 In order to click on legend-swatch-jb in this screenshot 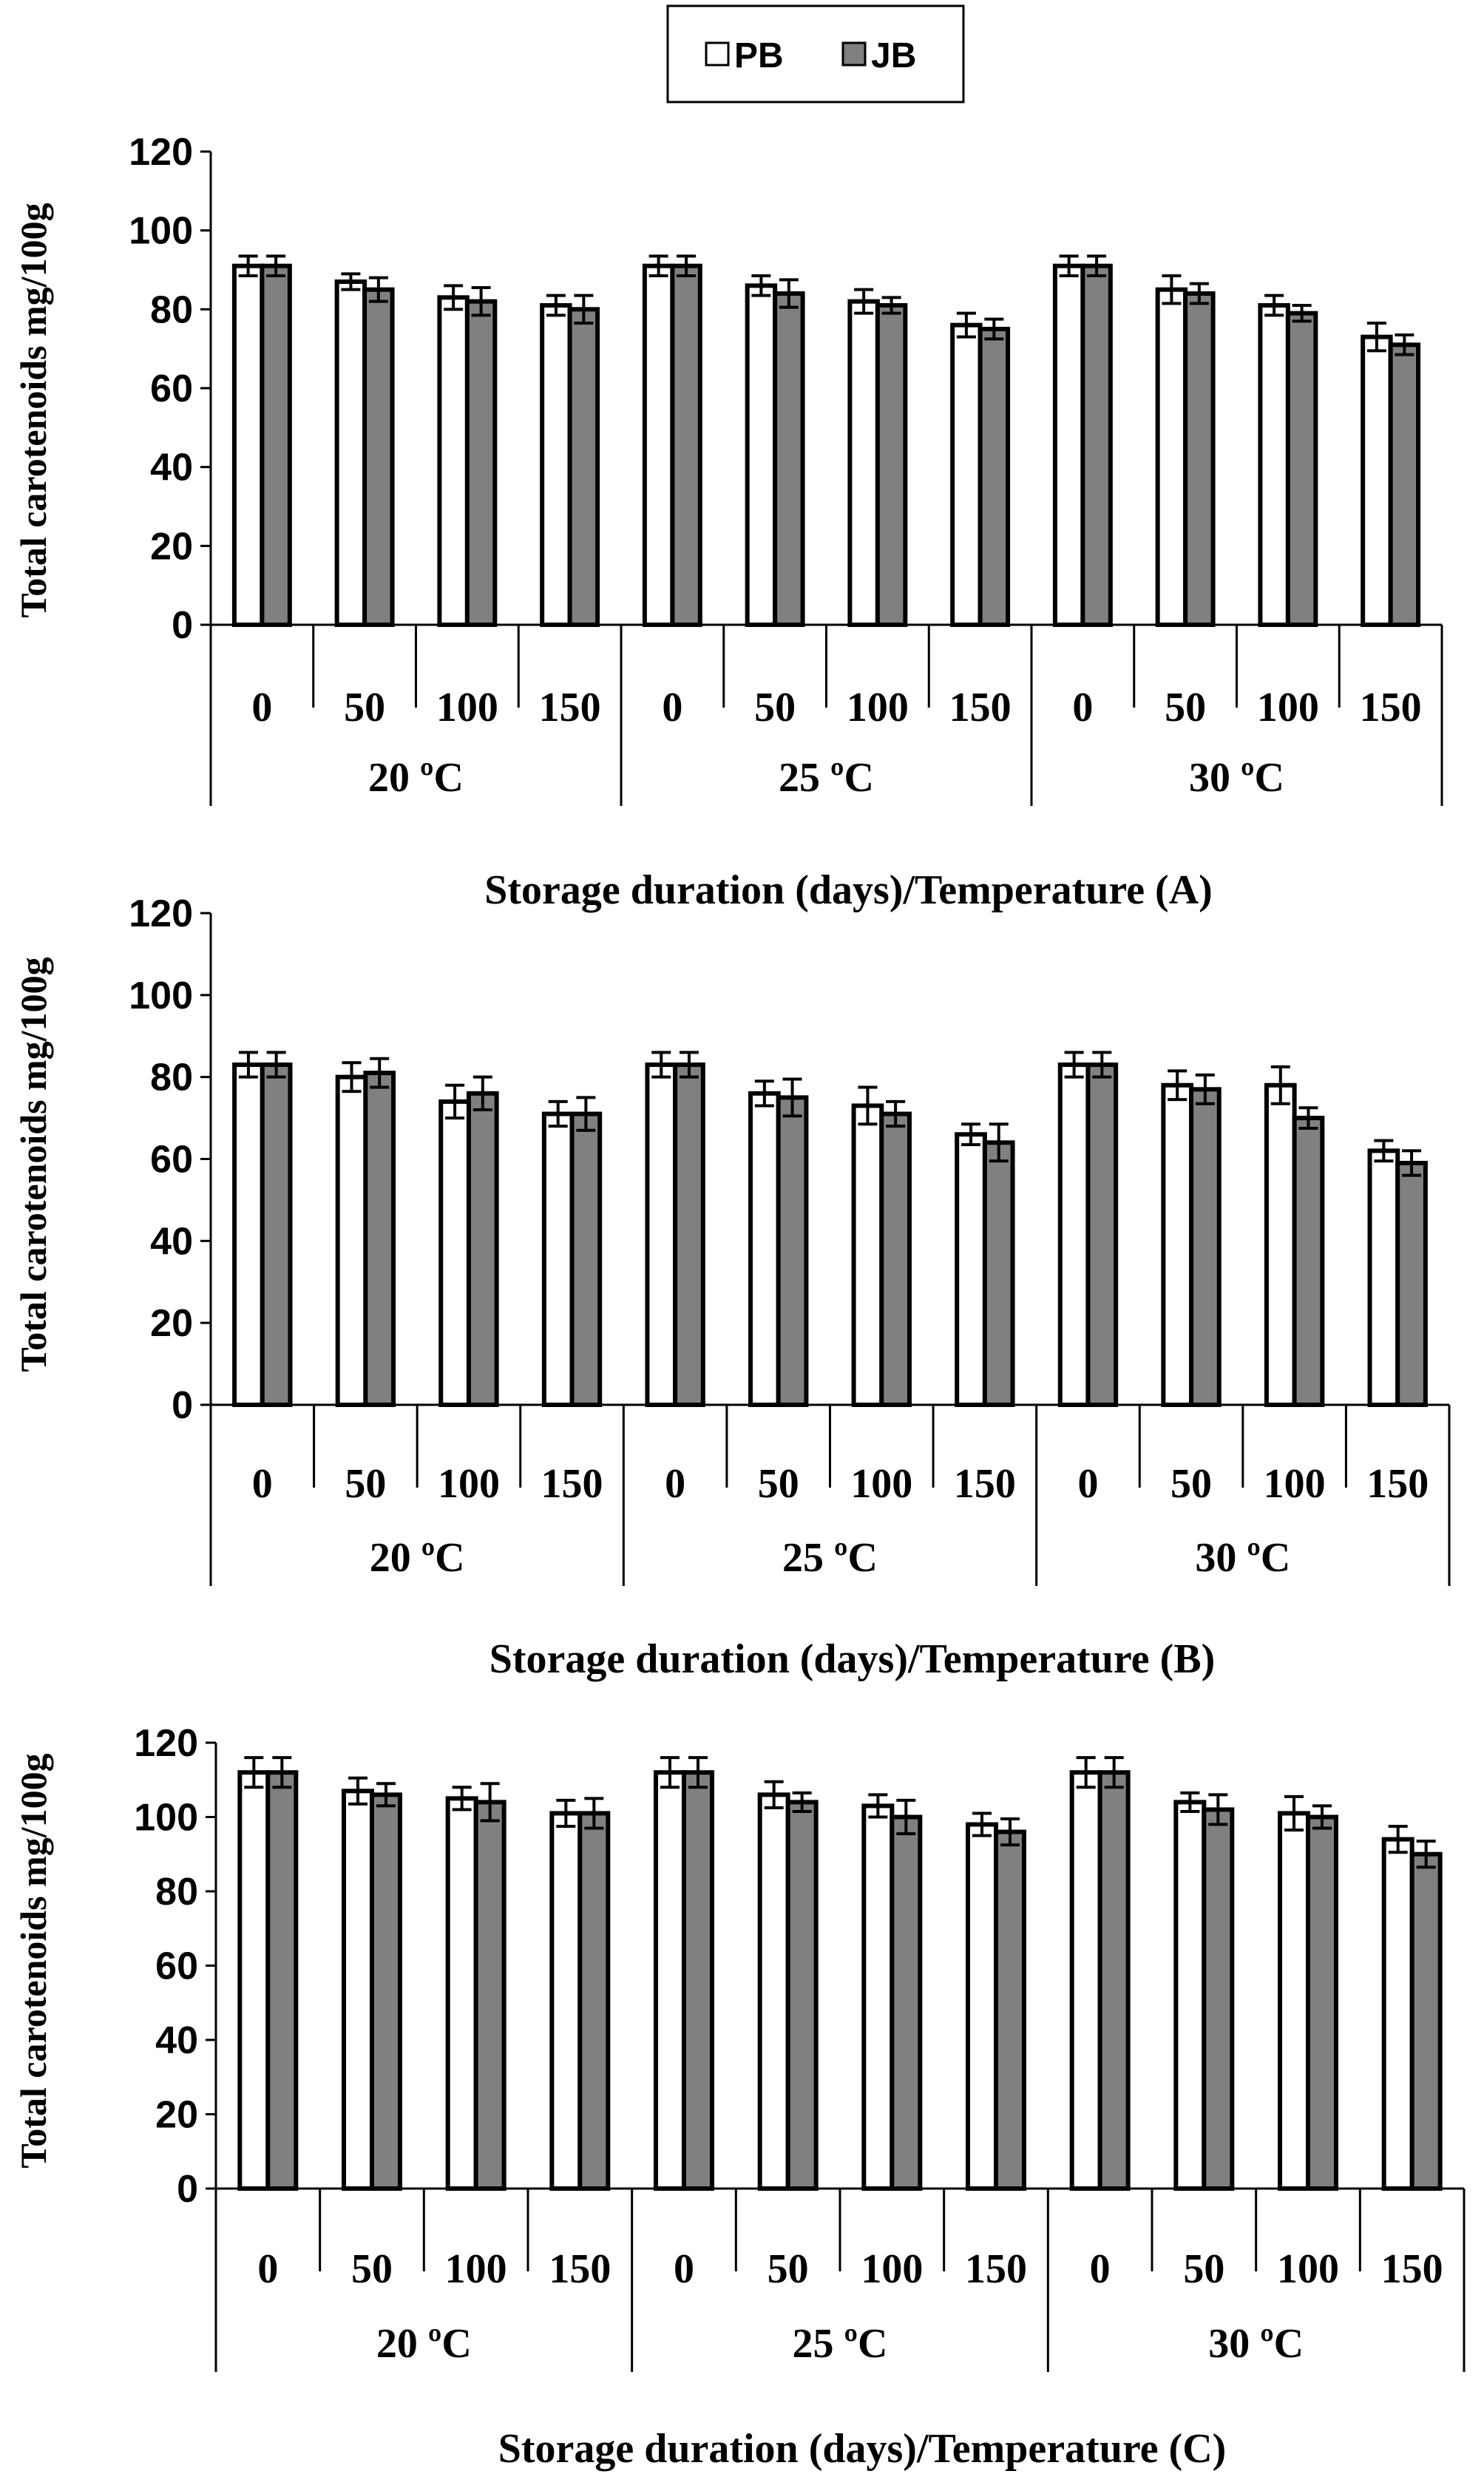, I will do `click(854, 54)`.